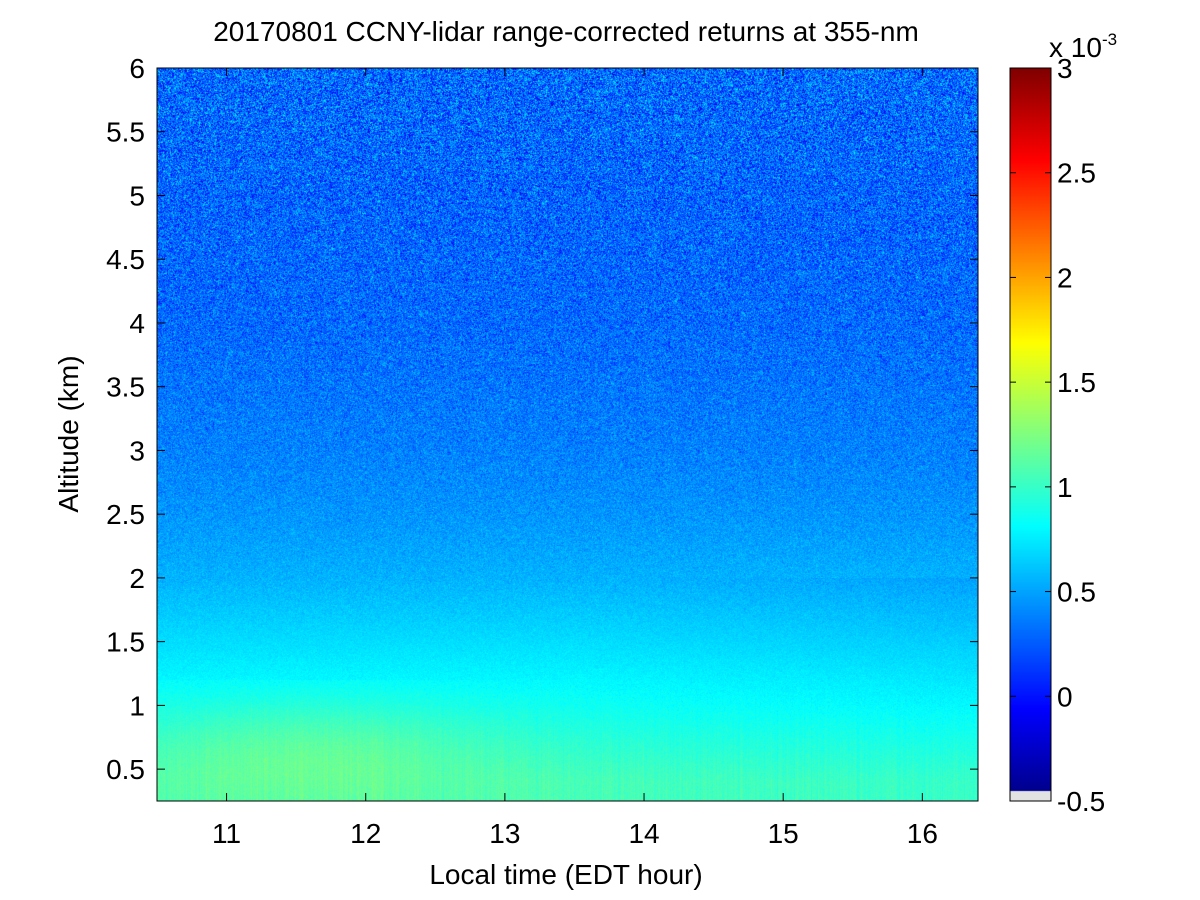  Describe the element at coordinates (125, 642) in the screenshot. I see `y-tick-label: 1.5` at that location.